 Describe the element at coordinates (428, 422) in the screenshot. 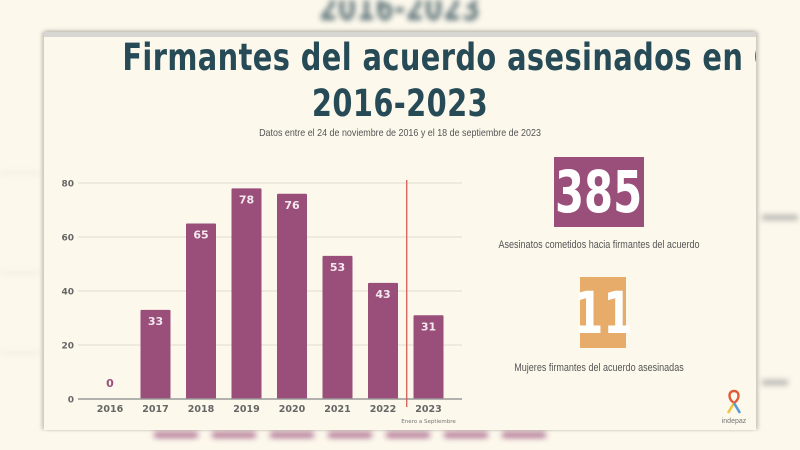

I see `x-tick-note-2023: Enero a Septiembre` at that location.